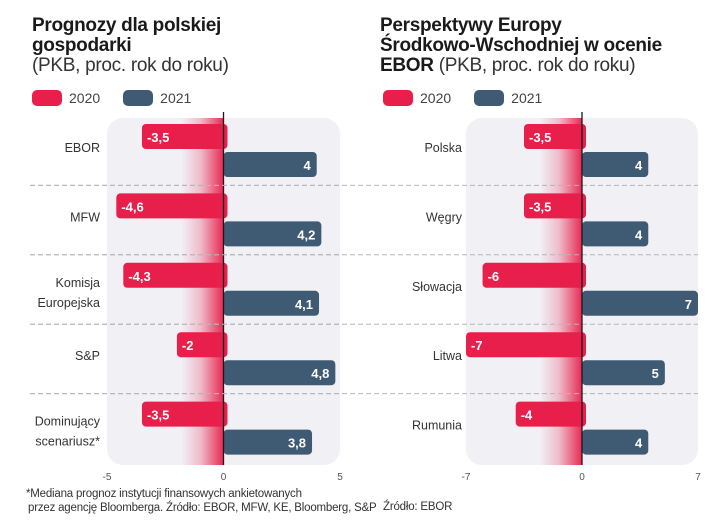  I want to click on right-category-label: Rumunia, so click(437, 426).